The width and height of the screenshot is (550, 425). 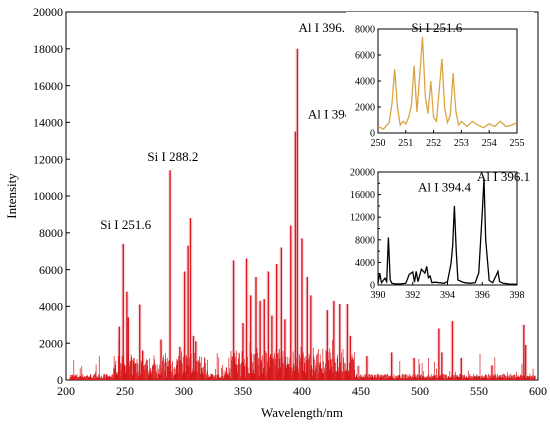 I want to click on main-y-axis-title: Intensity, so click(x=11, y=196).